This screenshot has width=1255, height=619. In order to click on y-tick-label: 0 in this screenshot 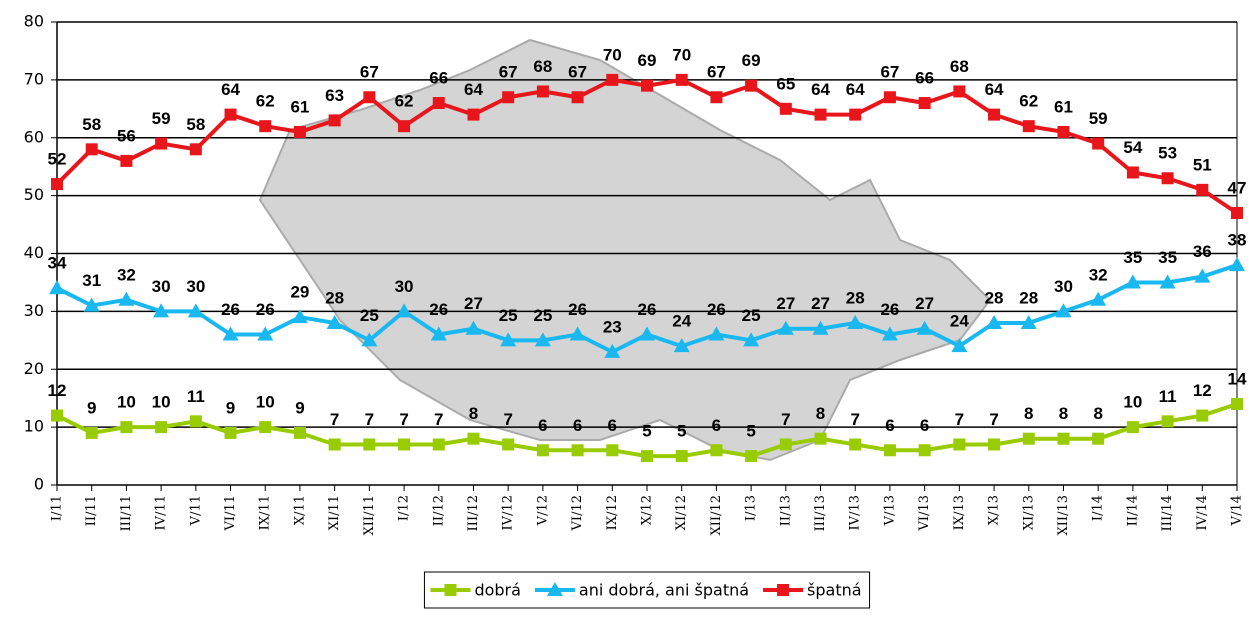, I will do `click(39, 484)`.